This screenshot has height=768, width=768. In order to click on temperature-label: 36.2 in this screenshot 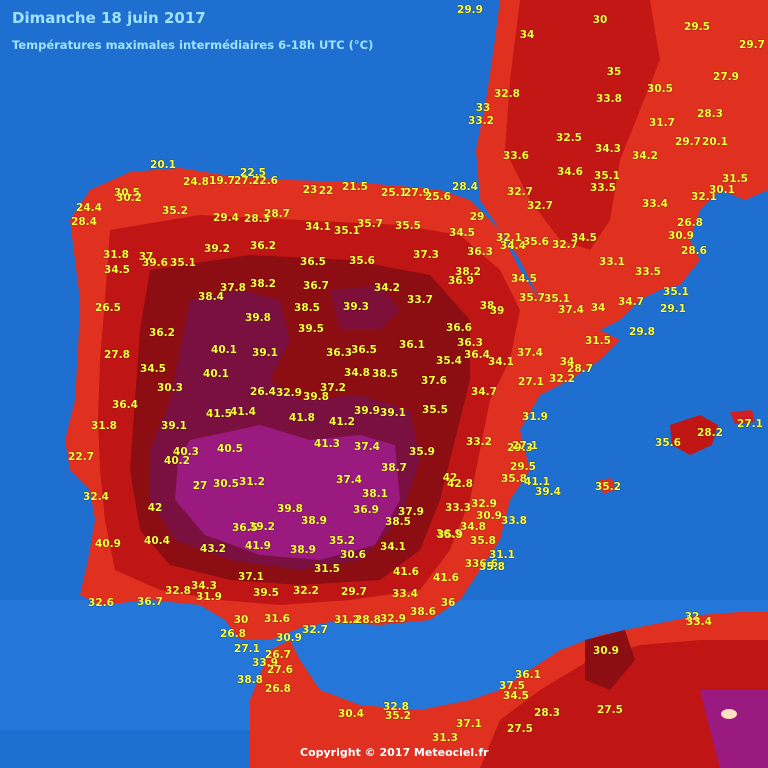, I will do `click(162, 333)`.